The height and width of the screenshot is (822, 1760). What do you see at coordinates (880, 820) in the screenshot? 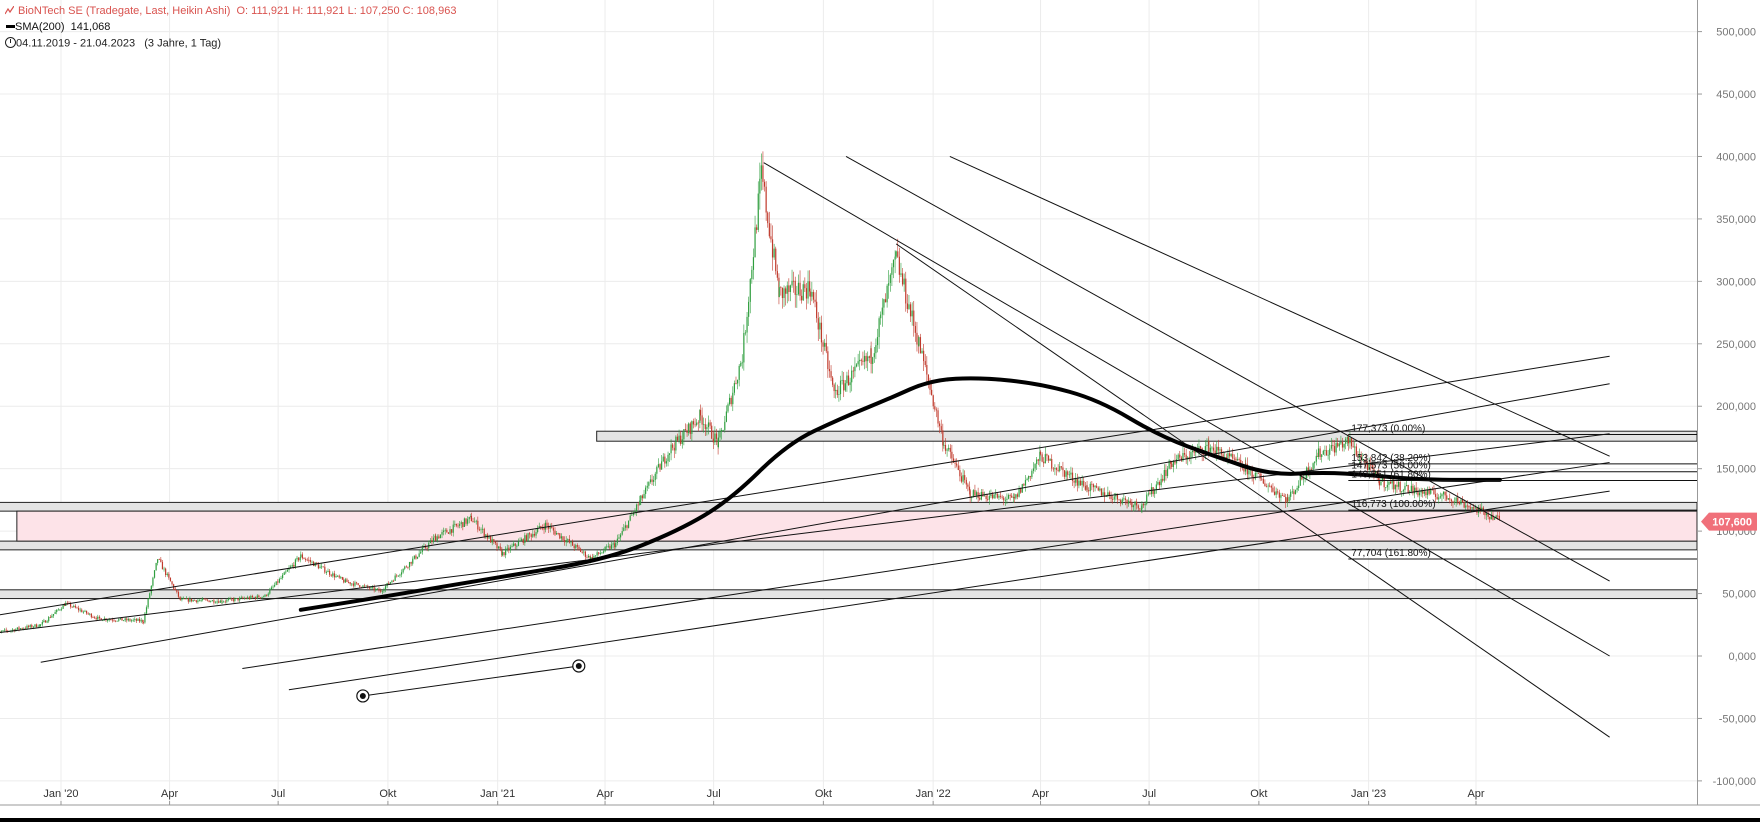
I see `bottom-border` at bounding box center [880, 820].